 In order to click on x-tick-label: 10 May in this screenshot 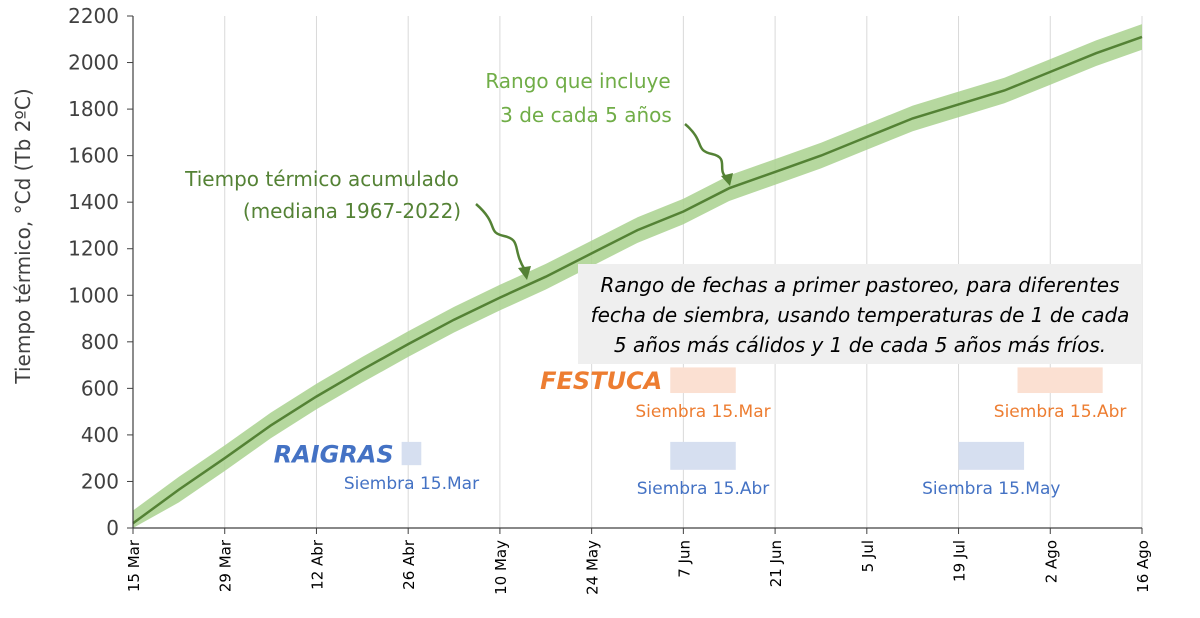, I will do `click(501, 567)`.